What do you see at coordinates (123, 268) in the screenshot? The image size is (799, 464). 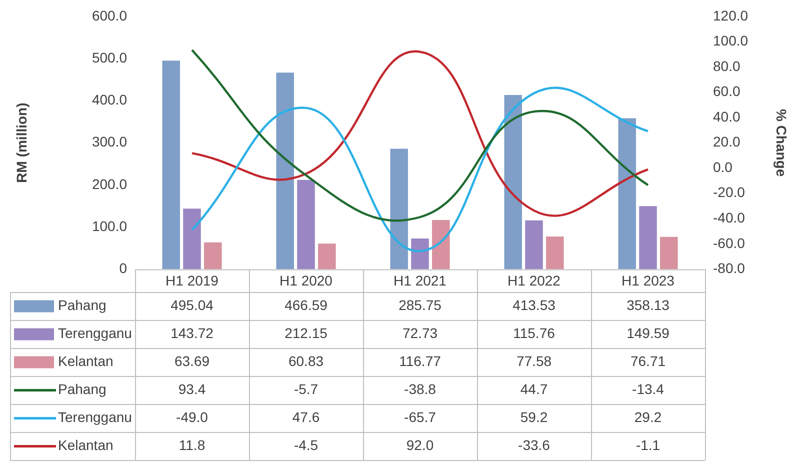 I see `y-tick-label: 0` at bounding box center [123, 268].